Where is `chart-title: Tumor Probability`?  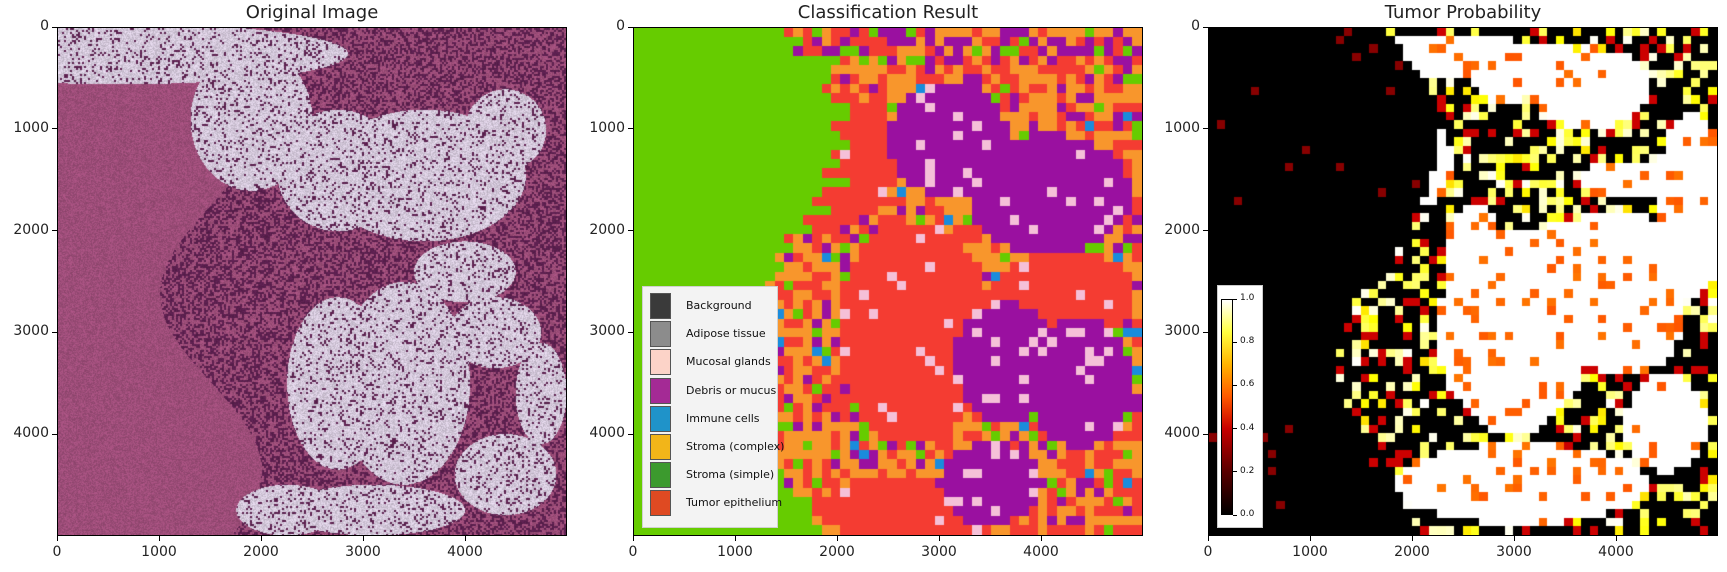
chart-title: Tumor Probability is located at coordinates (1463, 12).